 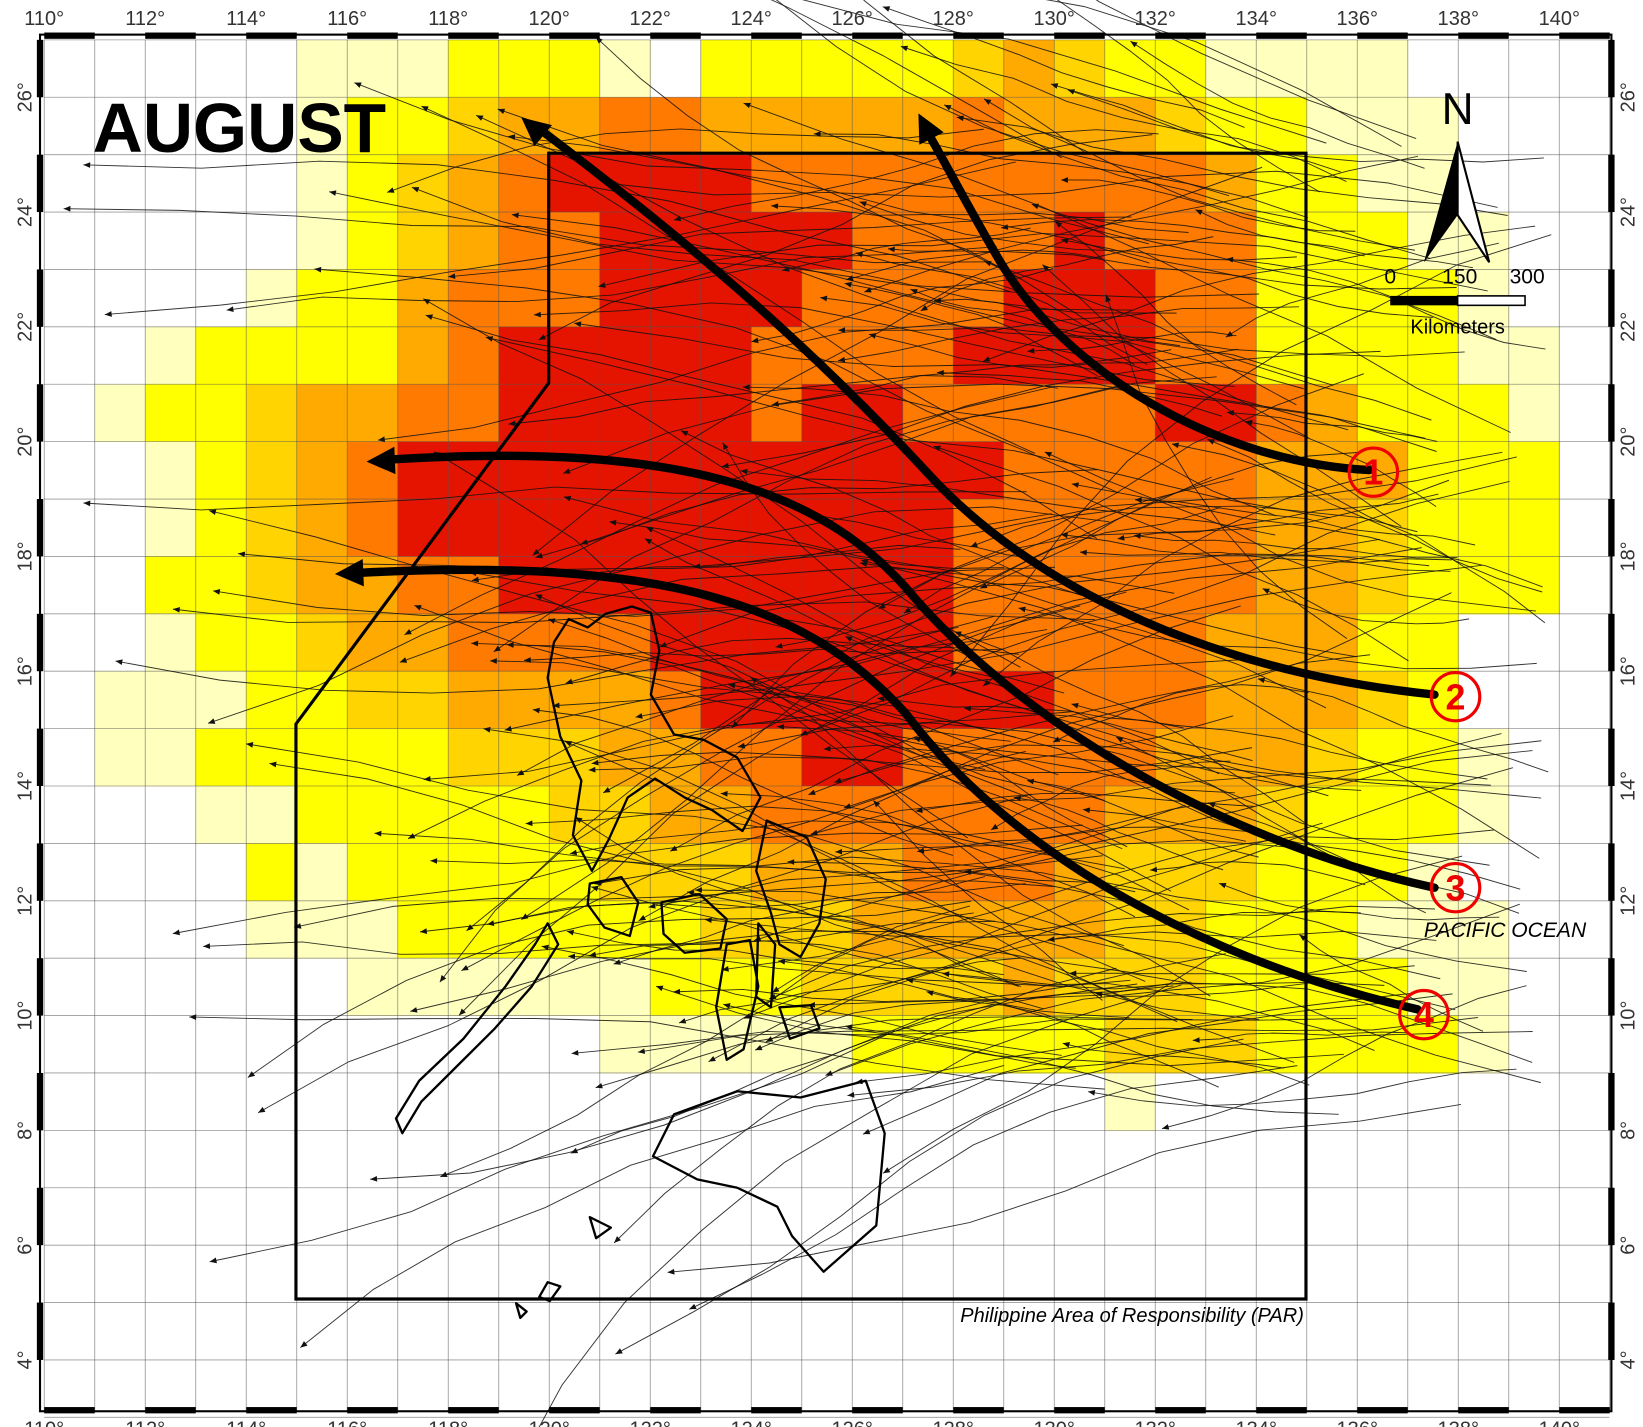 What do you see at coordinates (26, 327) in the screenshot?
I see `latitude-label: 22°` at bounding box center [26, 327].